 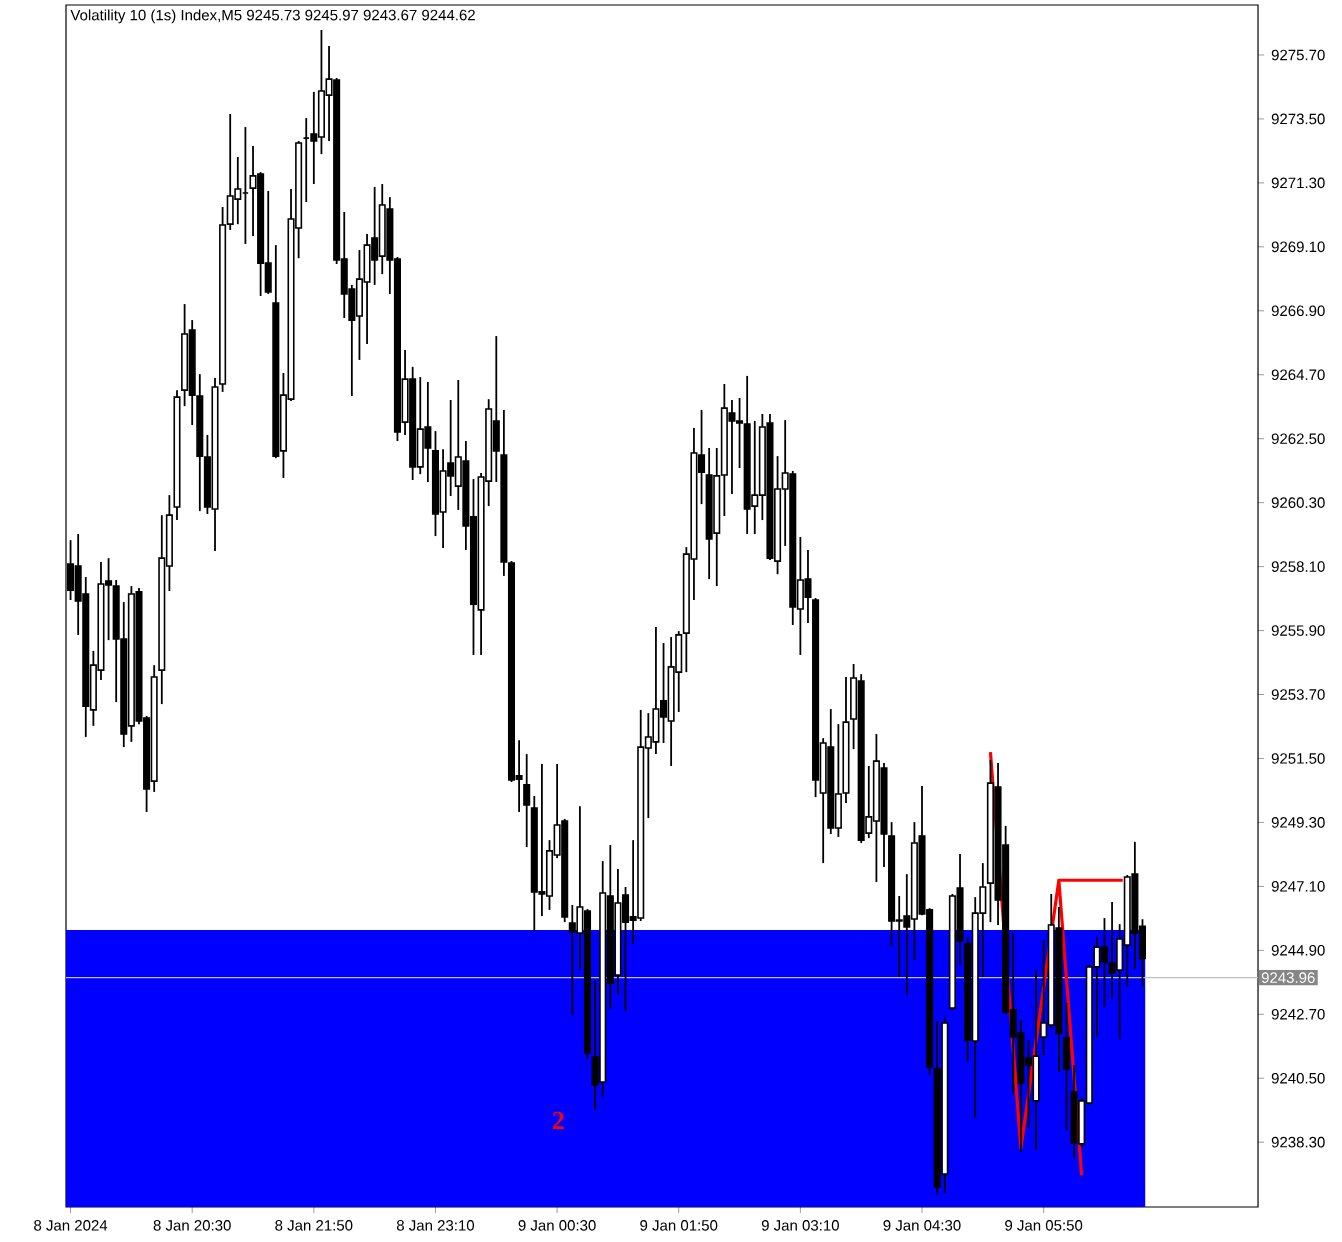 What do you see at coordinates (1298, 1014) in the screenshot?
I see `y-tick-label: 9242.70` at bounding box center [1298, 1014].